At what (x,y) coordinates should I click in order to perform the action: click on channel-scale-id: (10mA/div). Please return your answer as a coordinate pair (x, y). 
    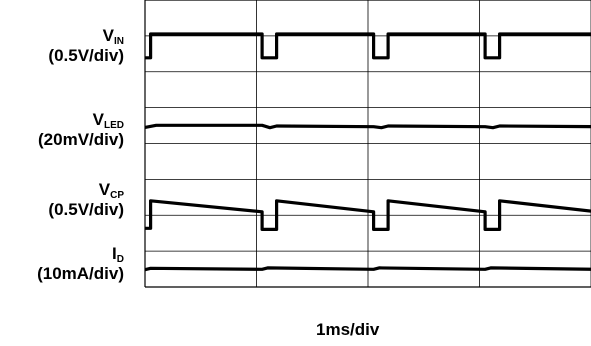
    Looking at the image, I should click on (80, 273).